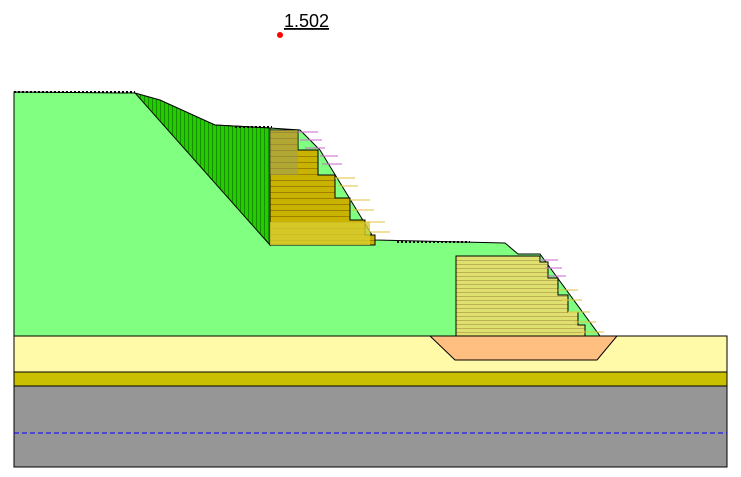 The image size is (741, 477). Describe the element at coordinates (553, 268) in the screenshot. I see `geogrid-tails-lower` at that location.